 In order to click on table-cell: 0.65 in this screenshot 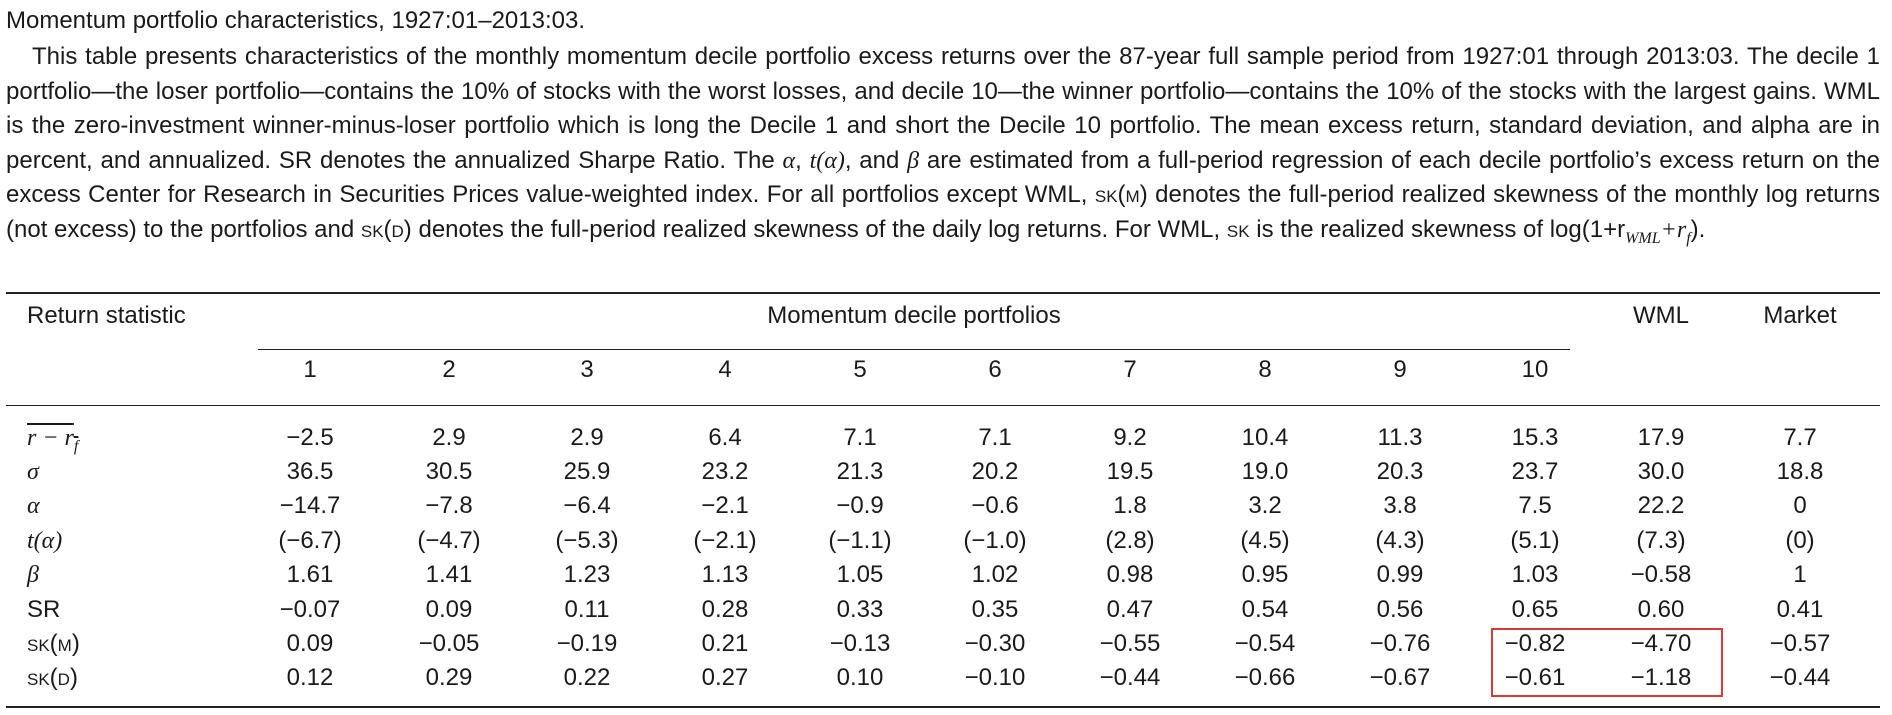, I will do `click(1535, 609)`.